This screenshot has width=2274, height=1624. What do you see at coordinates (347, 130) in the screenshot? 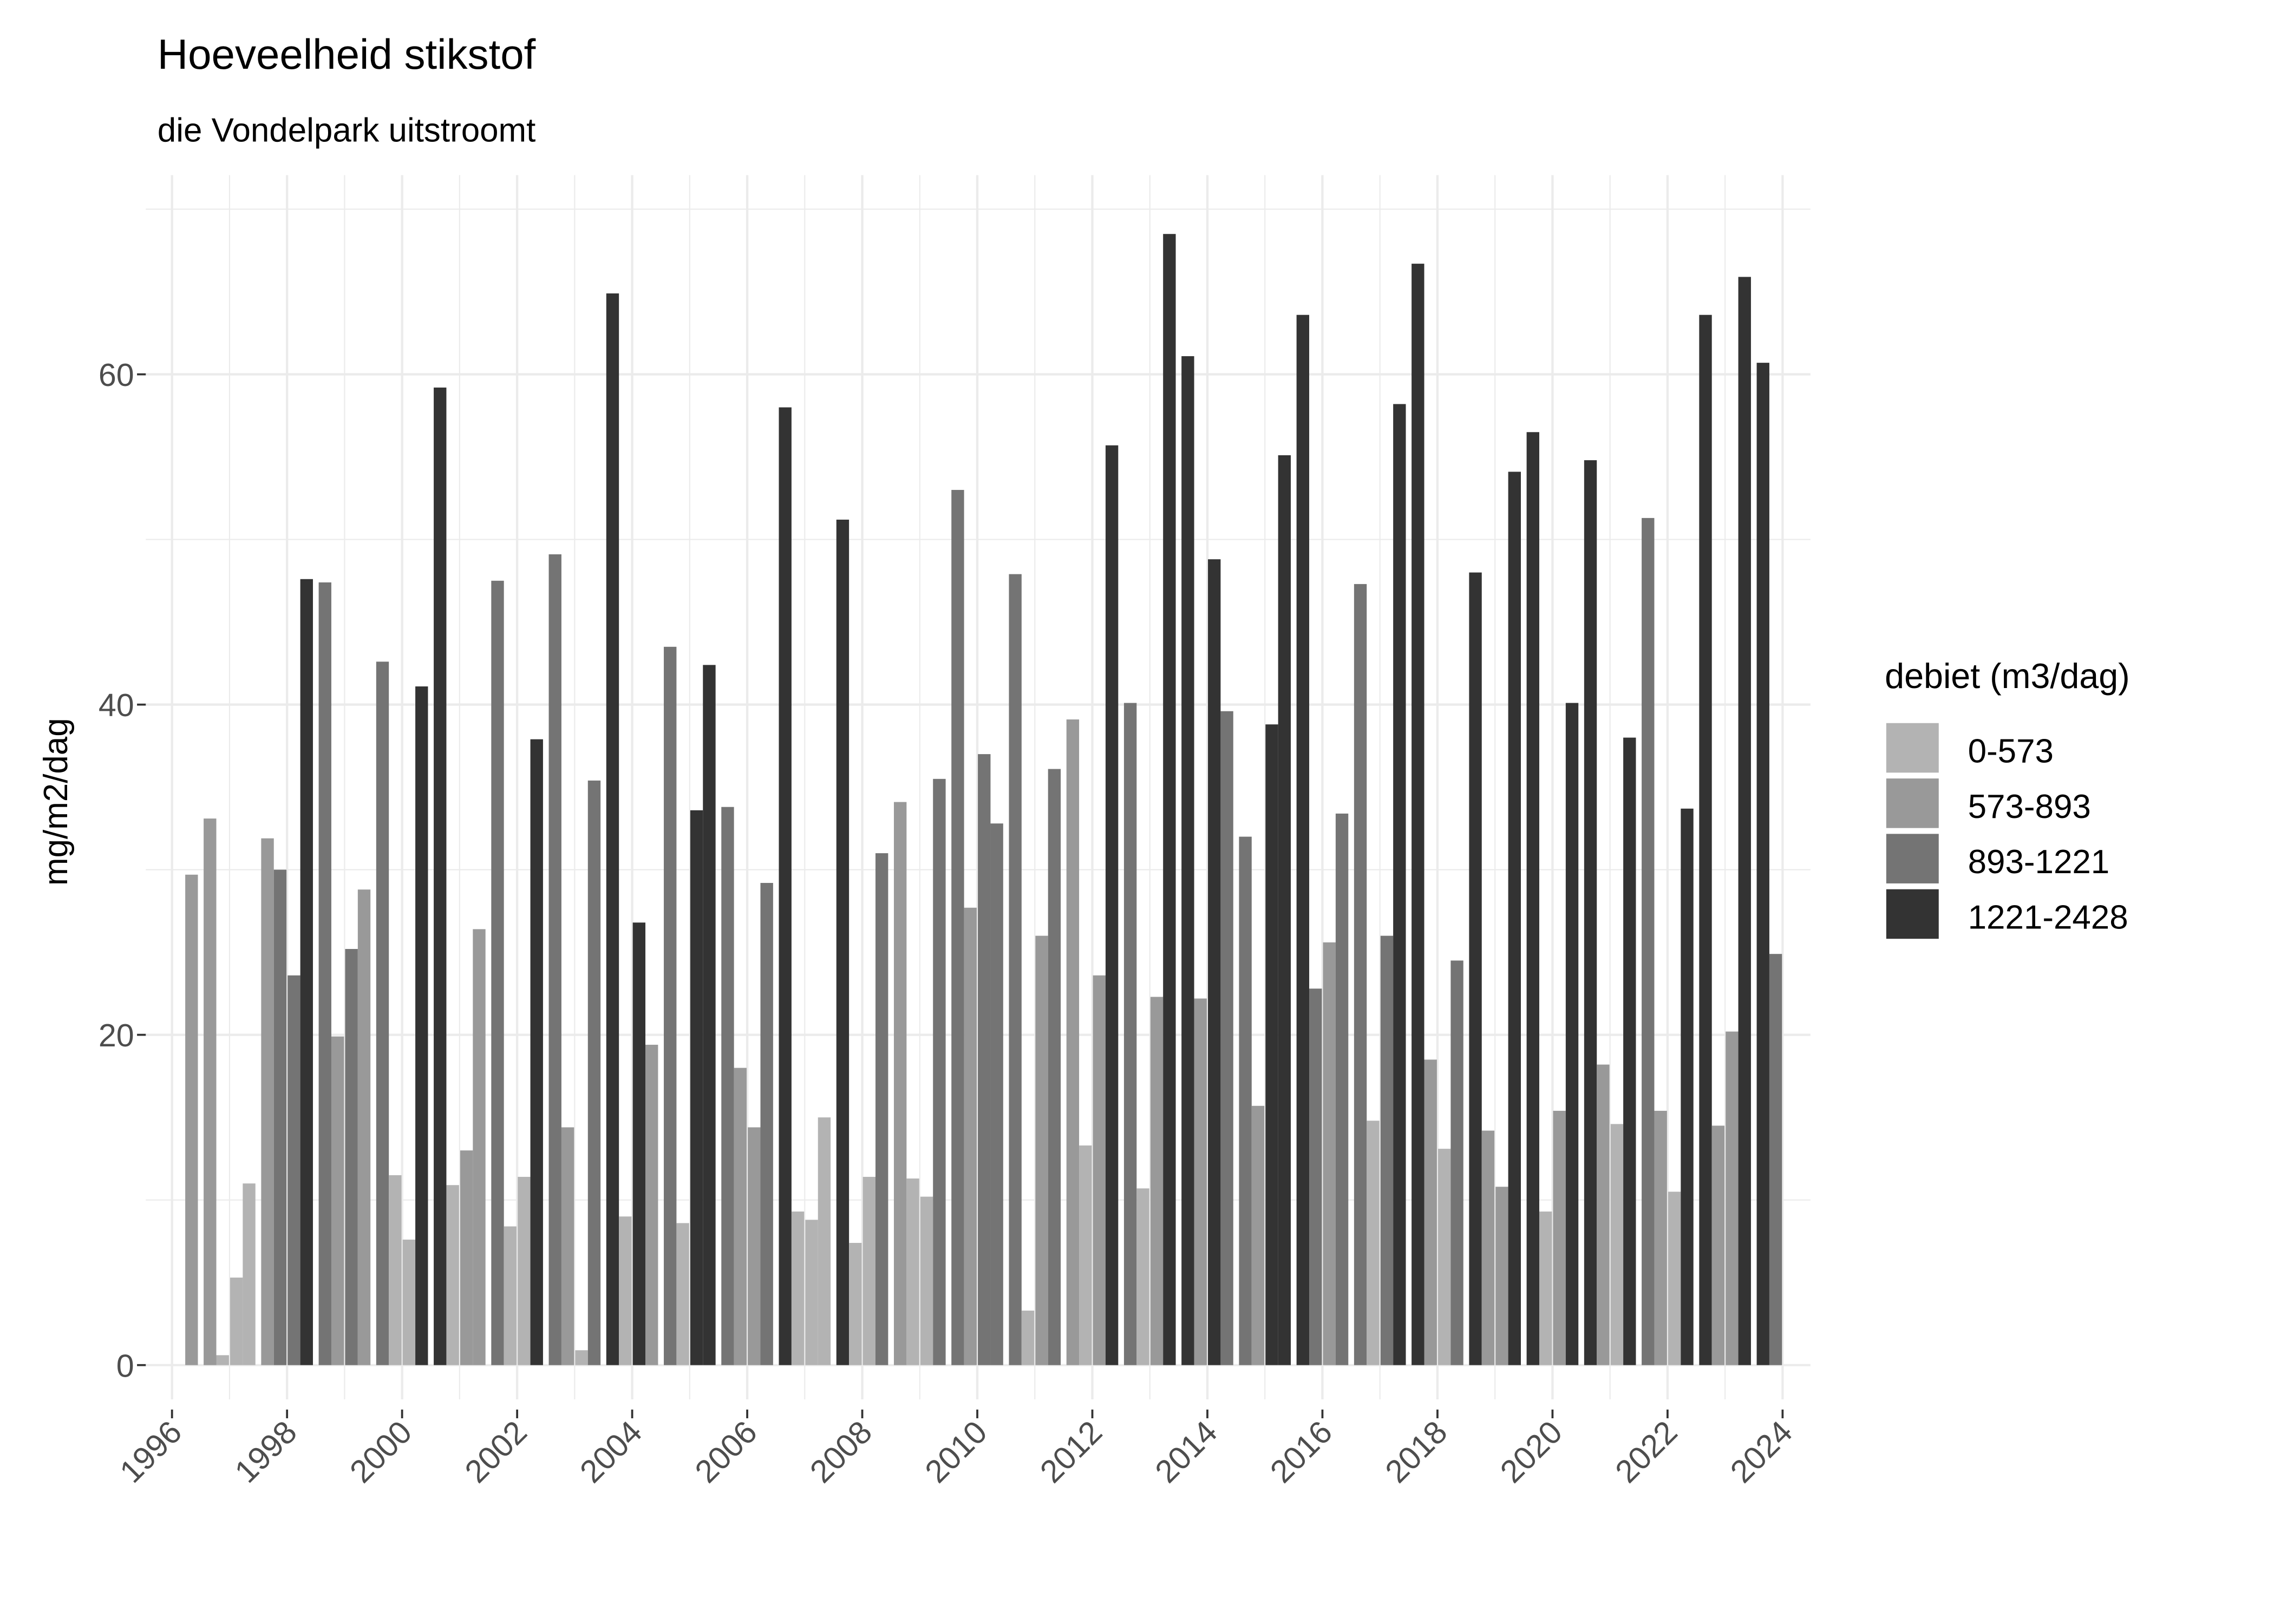
I see `chart-subtitle: die Vondelpark uitstroomt` at bounding box center [347, 130].